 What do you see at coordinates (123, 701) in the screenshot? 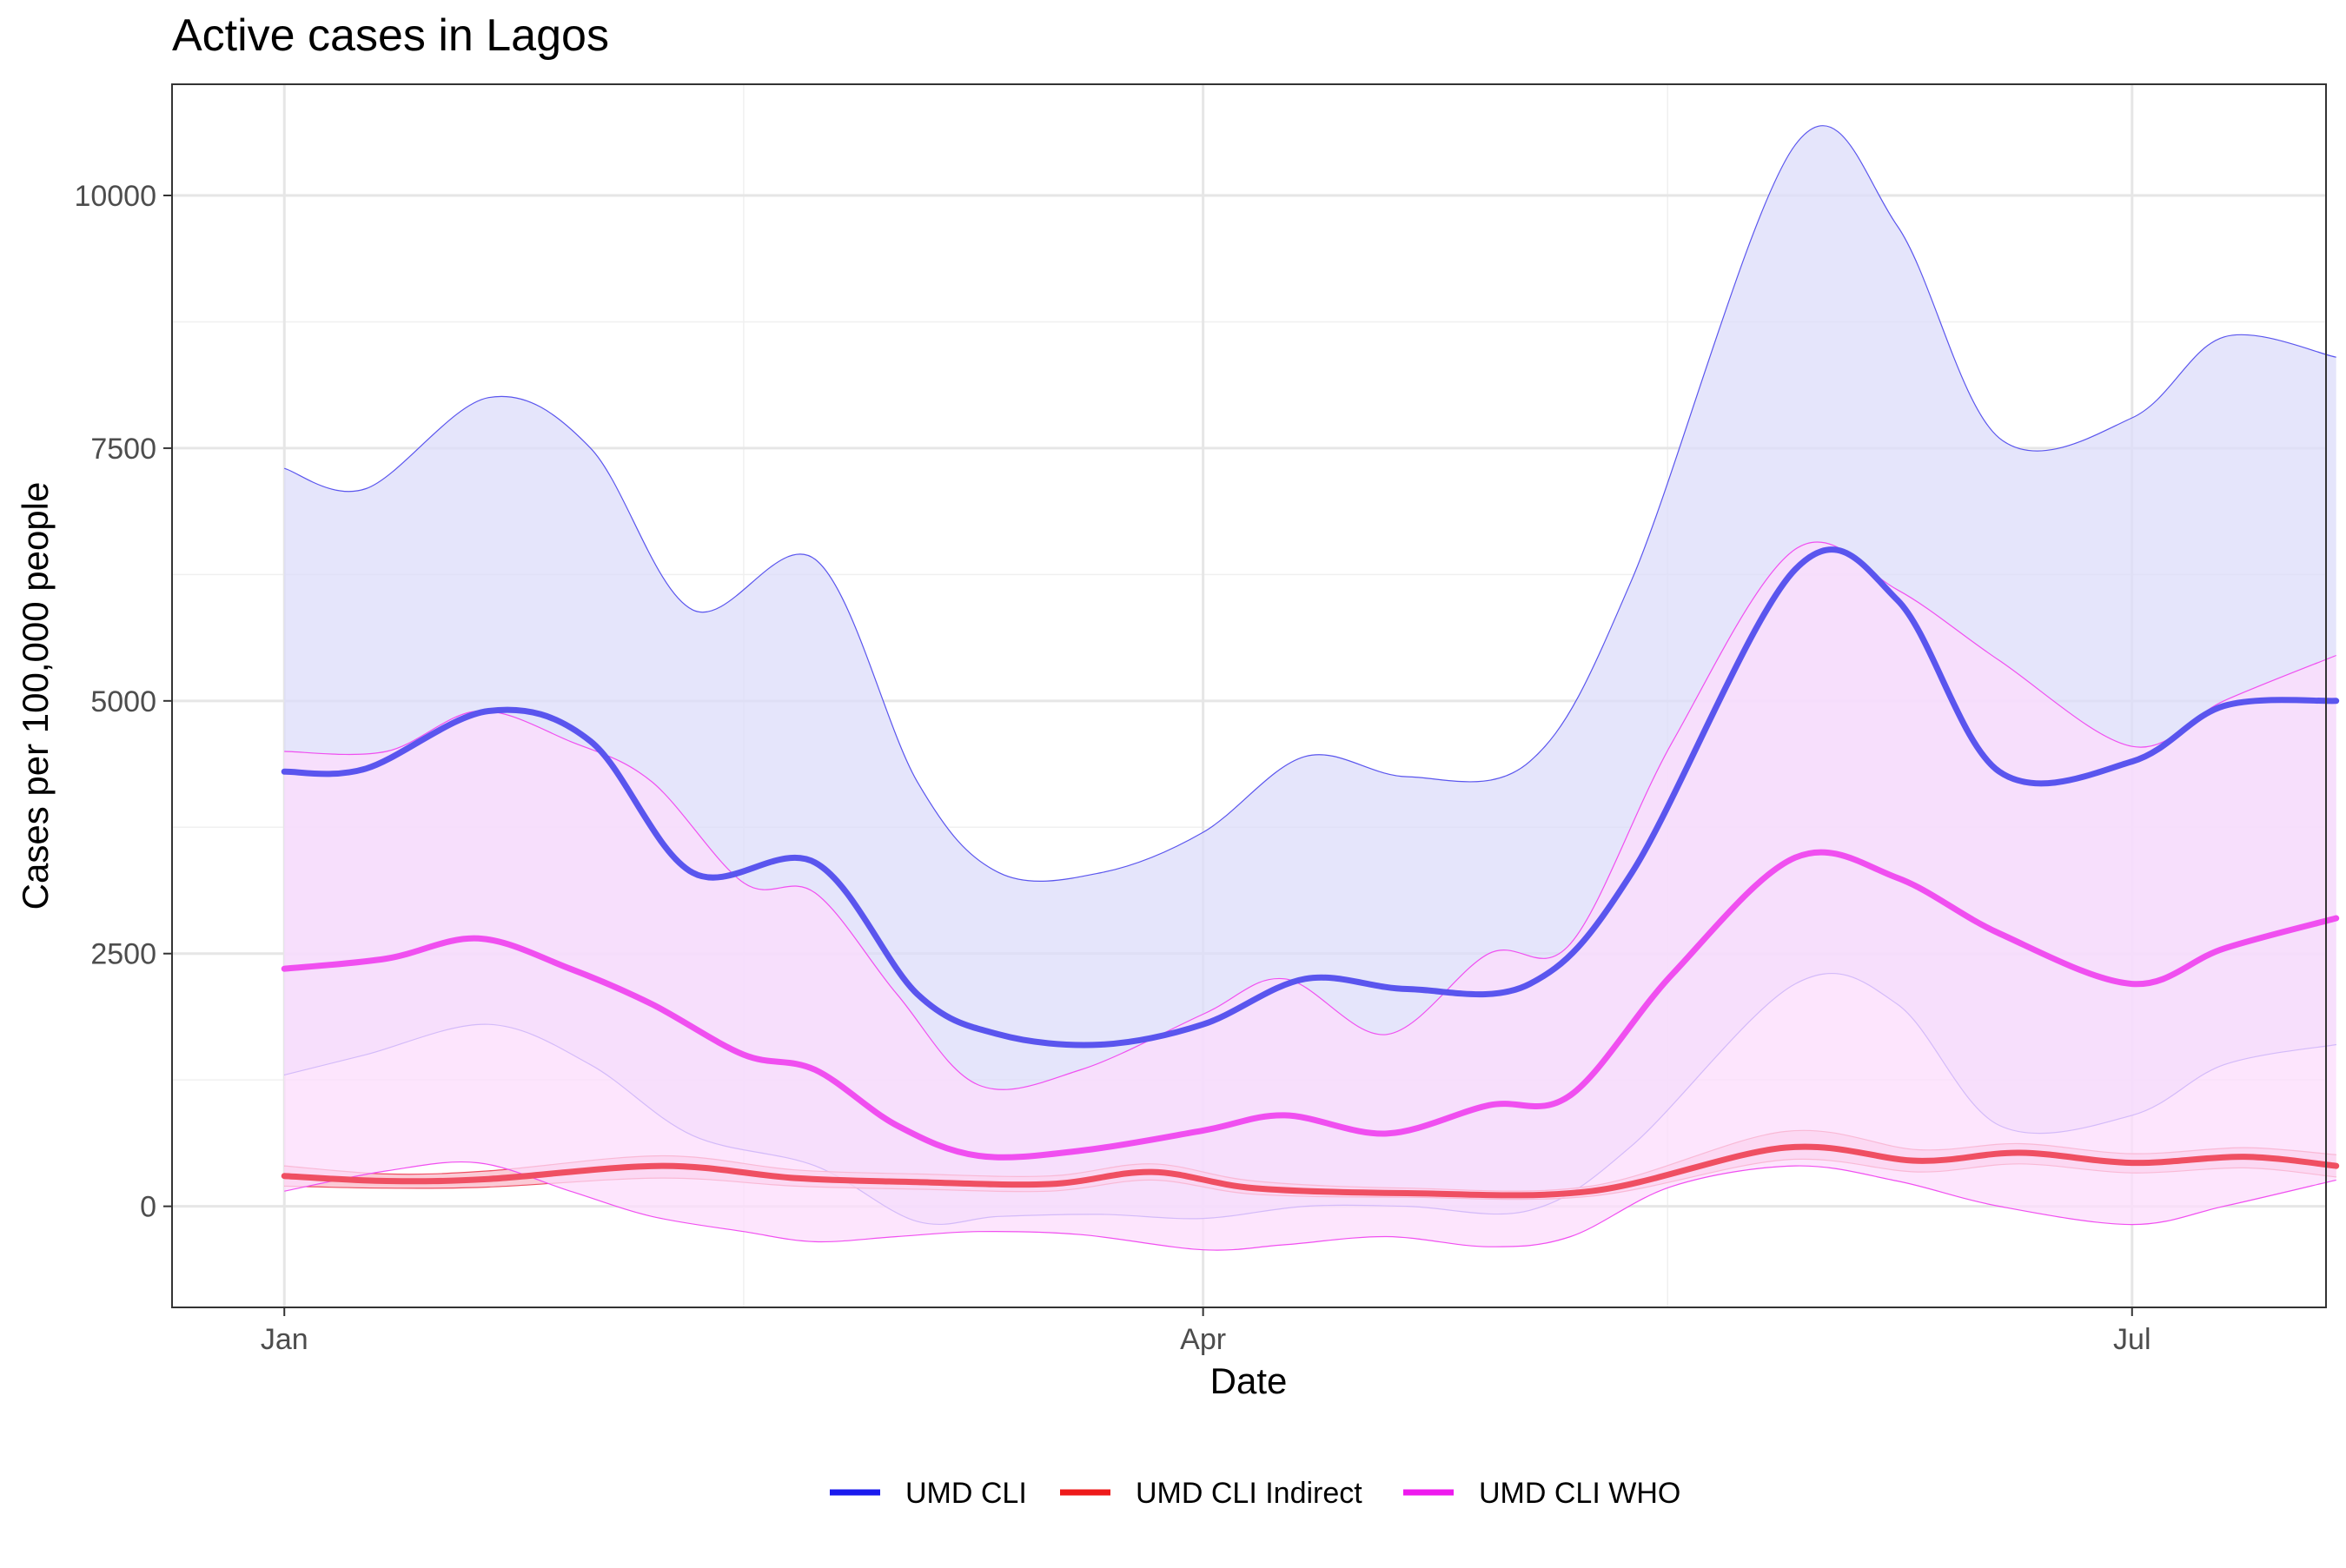
I see `y-tick-label: 5000` at bounding box center [123, 701].